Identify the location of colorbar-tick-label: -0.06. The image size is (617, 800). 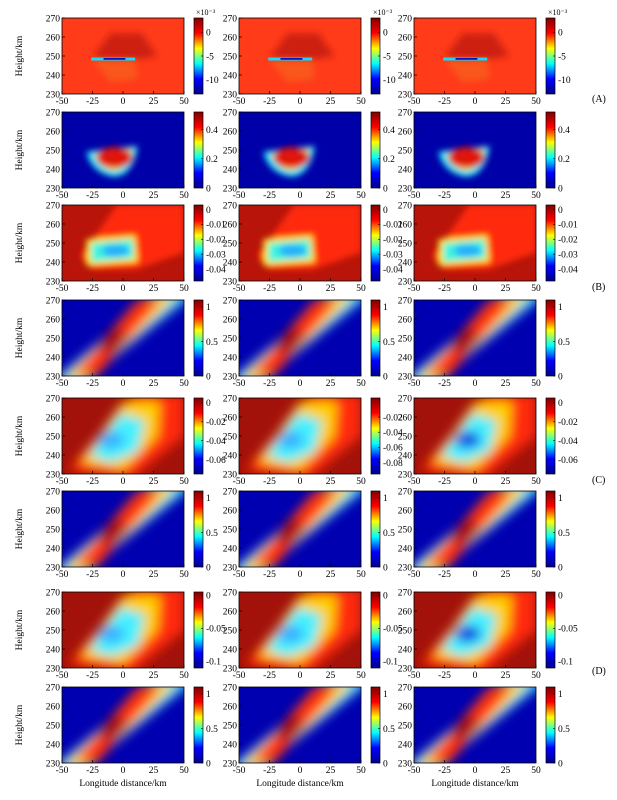
(393, 449).